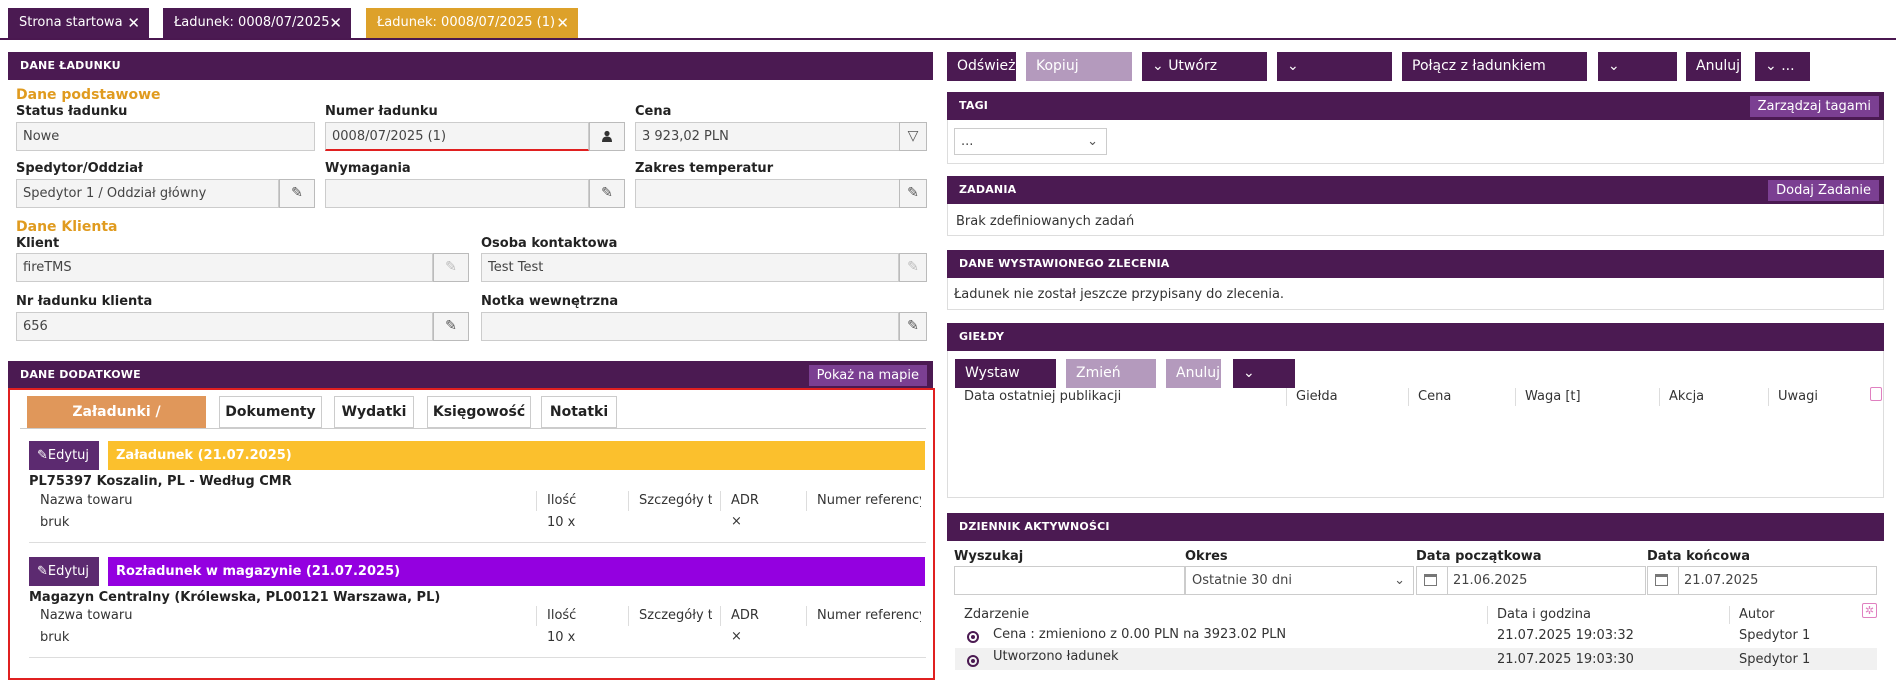 The width and height of the screenshot is (1896, 697). Describe the element at coordinates (1775, 635) in the screenshot. I see `log-author: Spedytor 1` at that location.